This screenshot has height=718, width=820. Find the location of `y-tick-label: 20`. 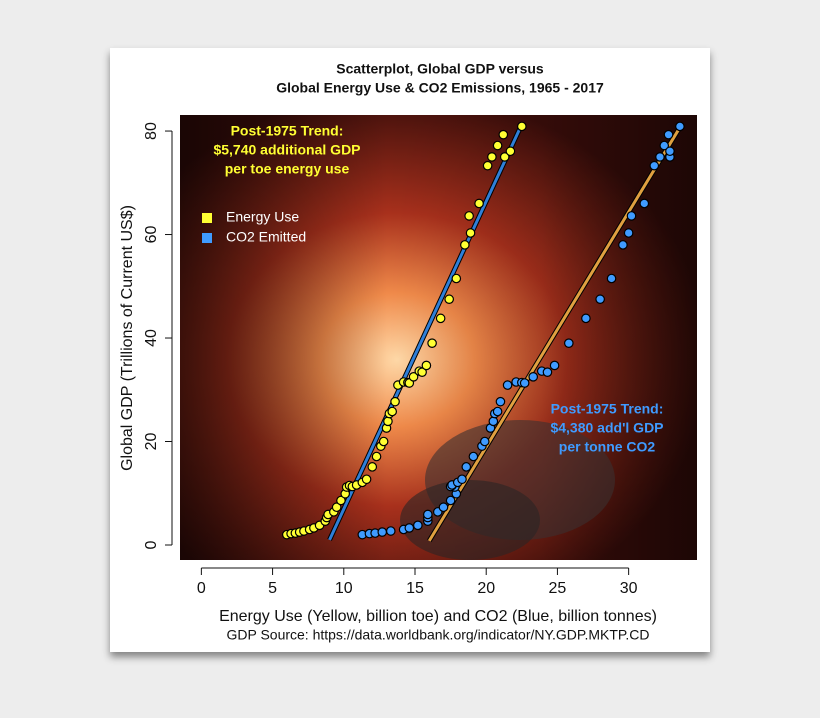

y-tick-label: 20 is located at coordinates (151, 442).